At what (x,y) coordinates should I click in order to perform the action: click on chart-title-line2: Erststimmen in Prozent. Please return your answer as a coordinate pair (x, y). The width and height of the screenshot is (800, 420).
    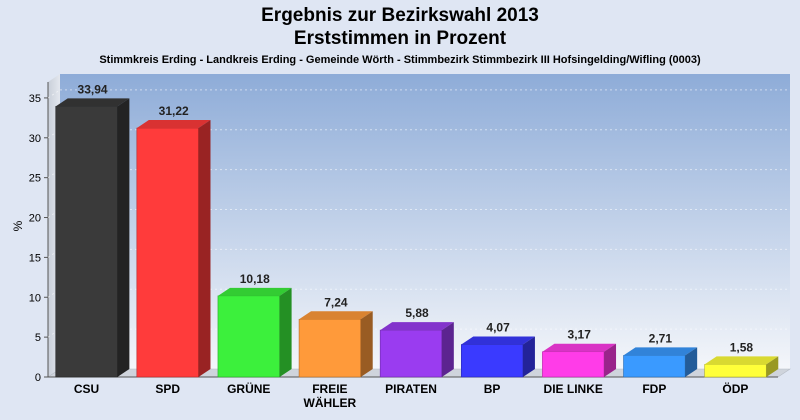
    Looking at the image, I should click on (400, 38).